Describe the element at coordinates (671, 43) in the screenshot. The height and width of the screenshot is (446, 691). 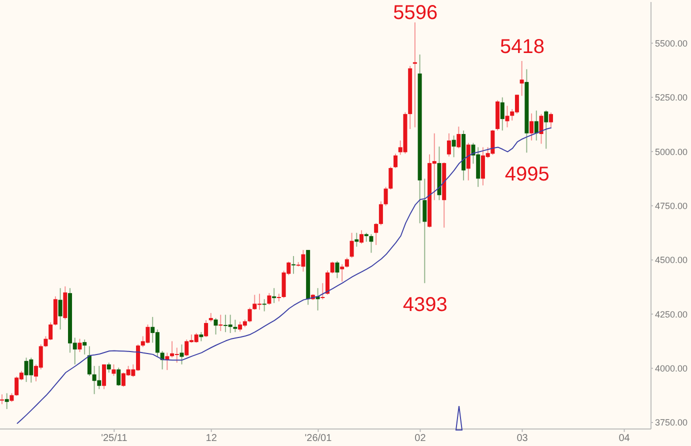
I see `y-tick-label: 5500.00` at that location.